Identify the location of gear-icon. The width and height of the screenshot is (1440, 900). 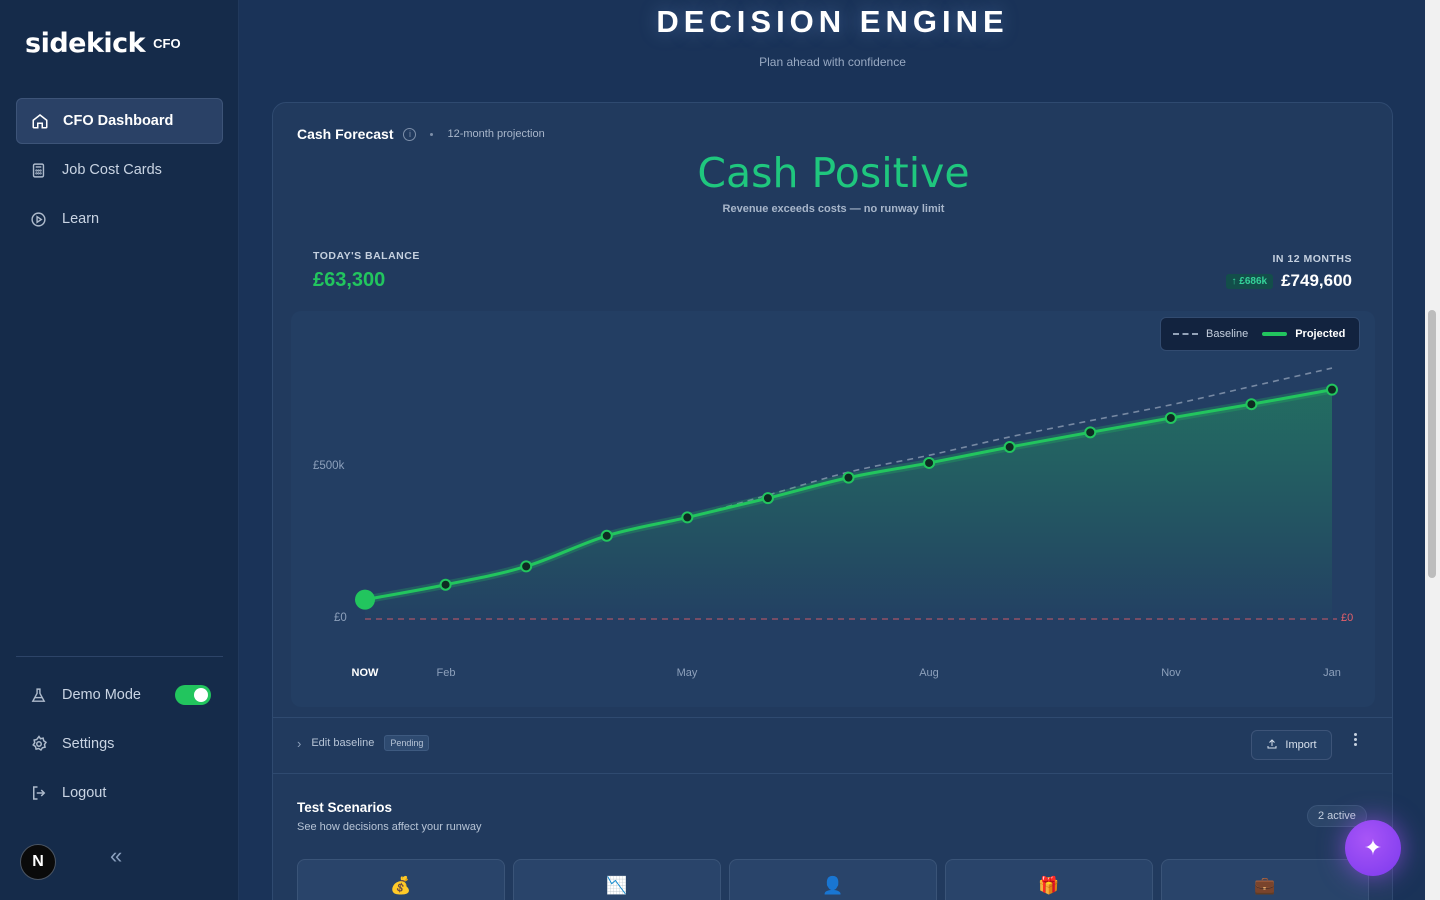
(38, 744).